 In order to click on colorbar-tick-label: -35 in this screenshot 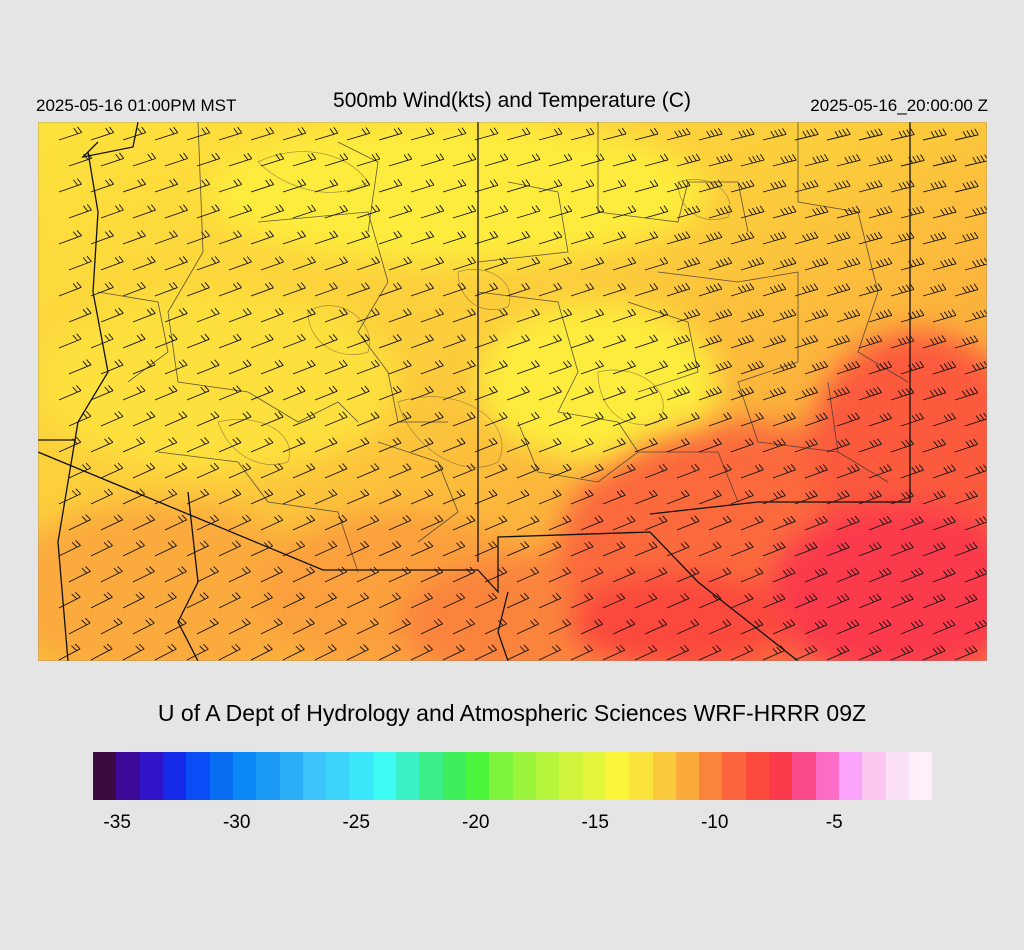, I will do `click(117, 822)`.